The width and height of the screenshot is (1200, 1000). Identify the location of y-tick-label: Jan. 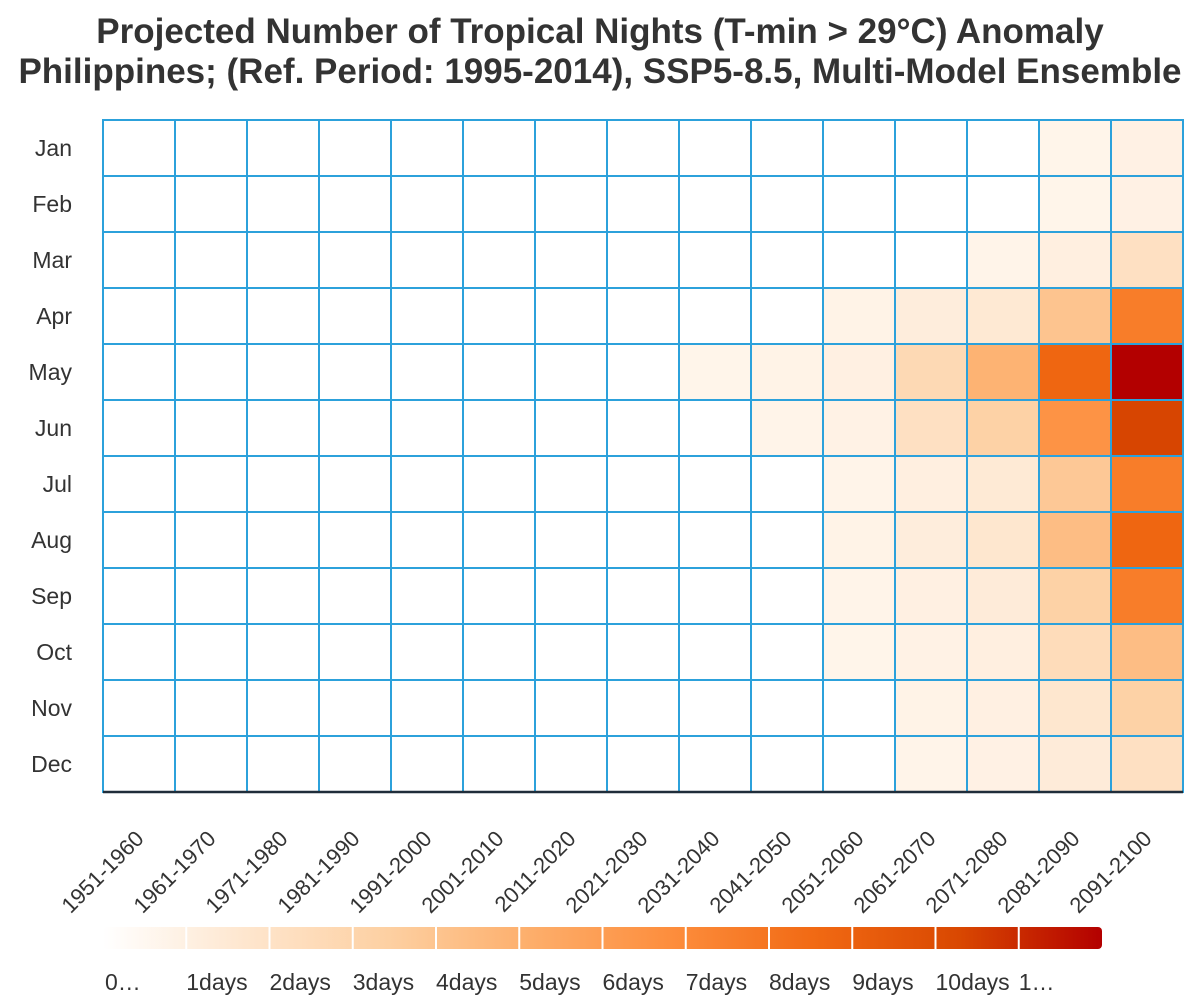
(53, 148).